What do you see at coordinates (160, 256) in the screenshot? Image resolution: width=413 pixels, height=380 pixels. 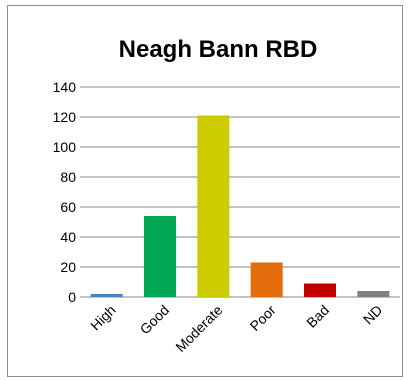 I see `bar-good` at bounding box center [160, 256].